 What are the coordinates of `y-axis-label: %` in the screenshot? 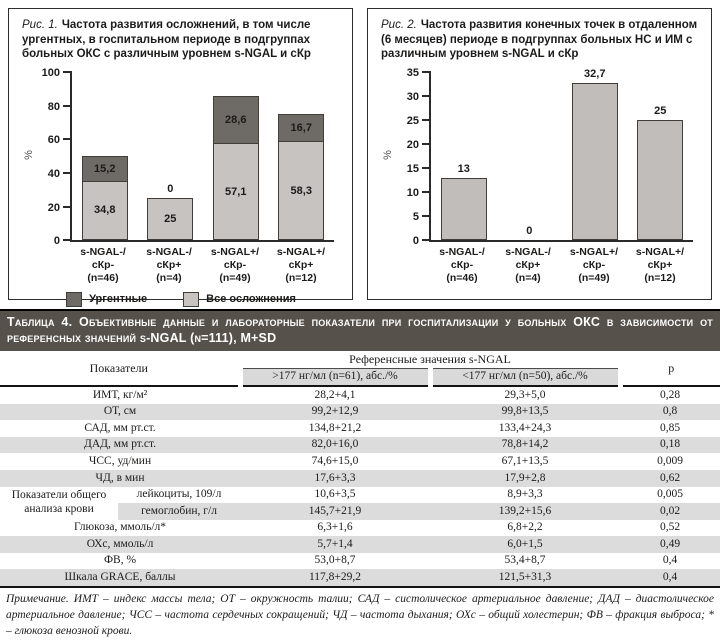 It's located at (28, 155).